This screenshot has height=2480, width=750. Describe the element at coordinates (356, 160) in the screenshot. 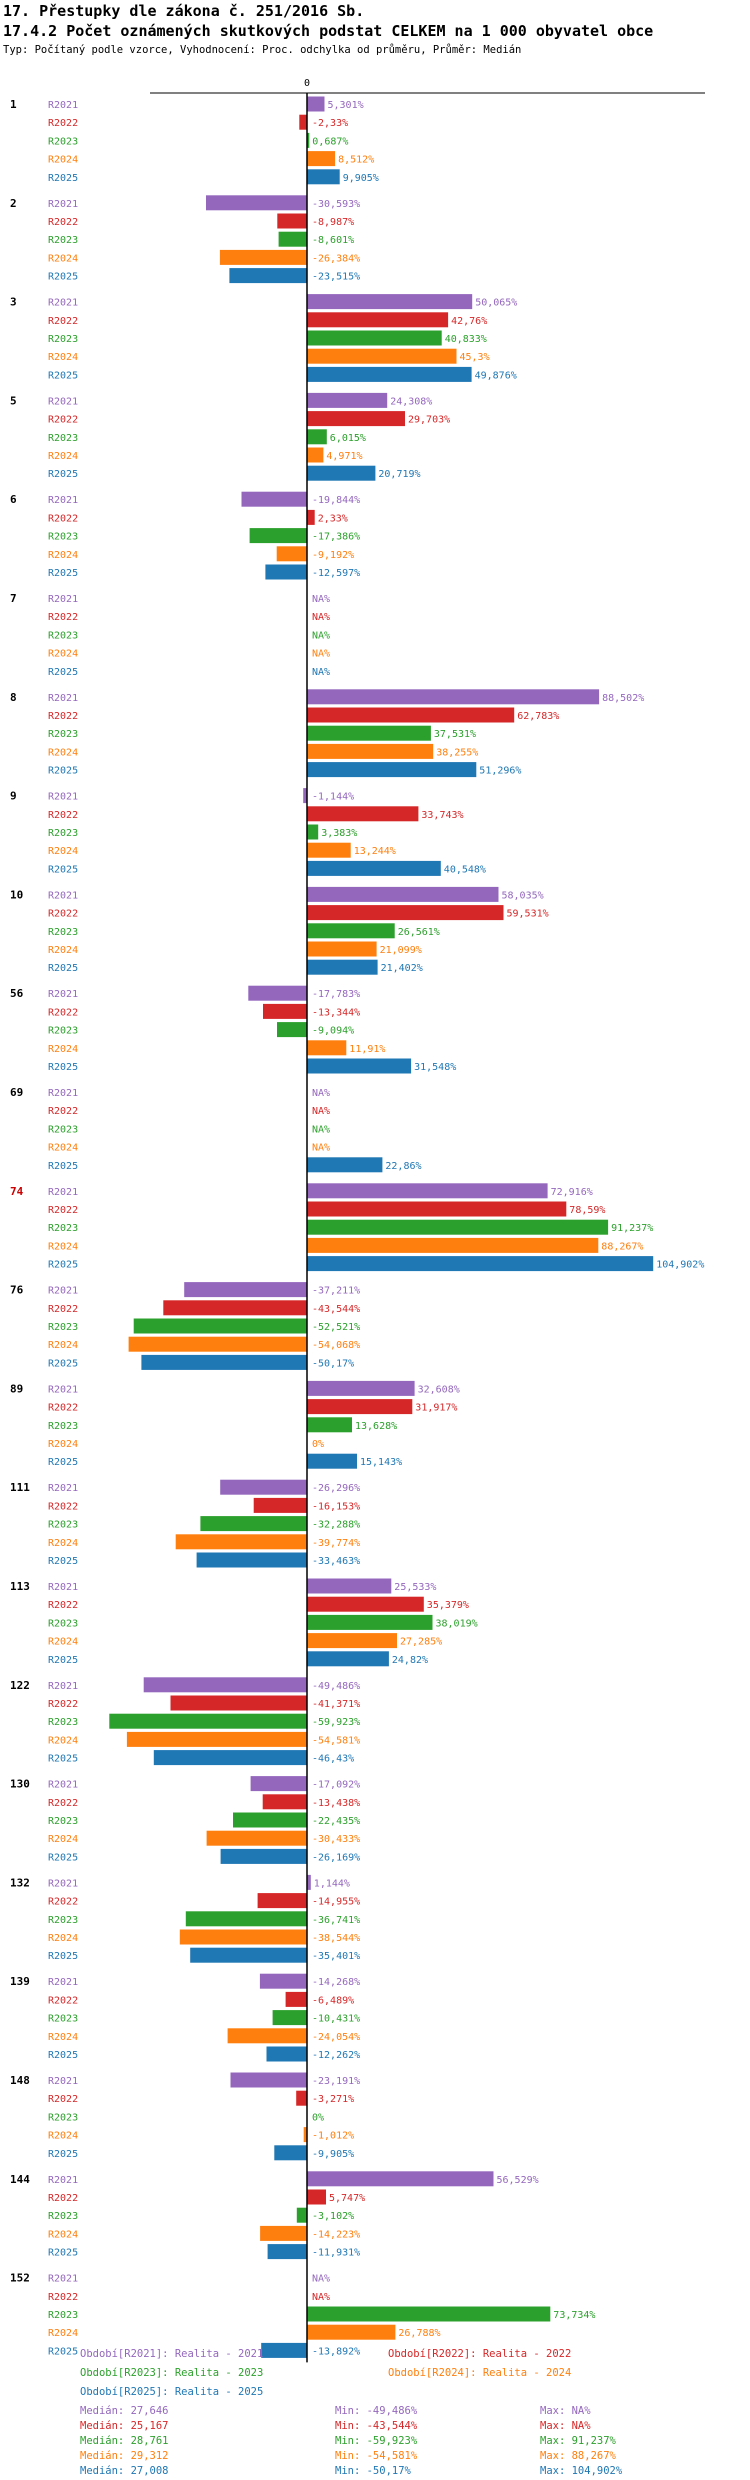

I see `data-label: 8,512%` at that location.